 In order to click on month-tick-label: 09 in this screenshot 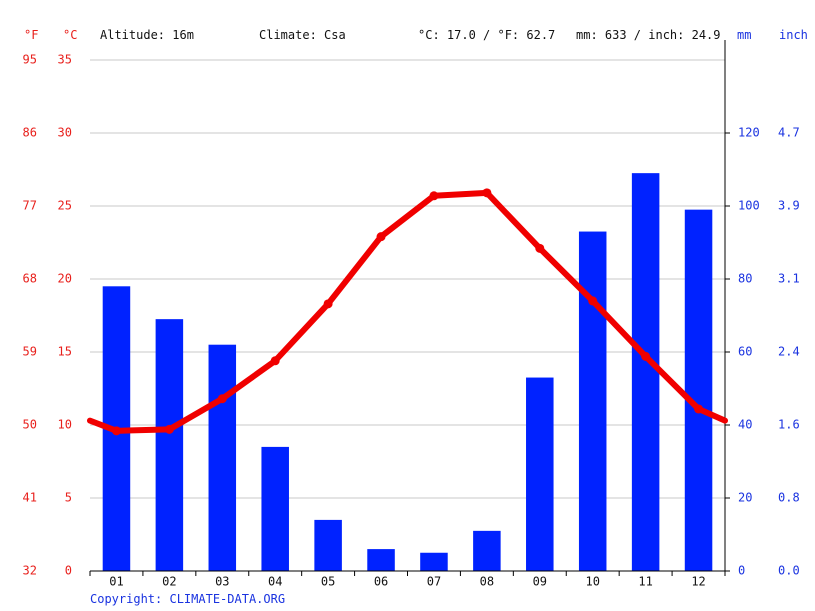, I will do `click(540, 582)`.